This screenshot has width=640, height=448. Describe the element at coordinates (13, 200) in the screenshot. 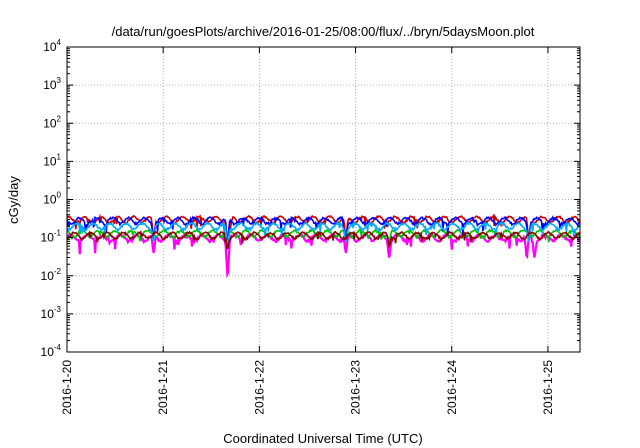

I see `y-axis-label: cGy/day` at that location.